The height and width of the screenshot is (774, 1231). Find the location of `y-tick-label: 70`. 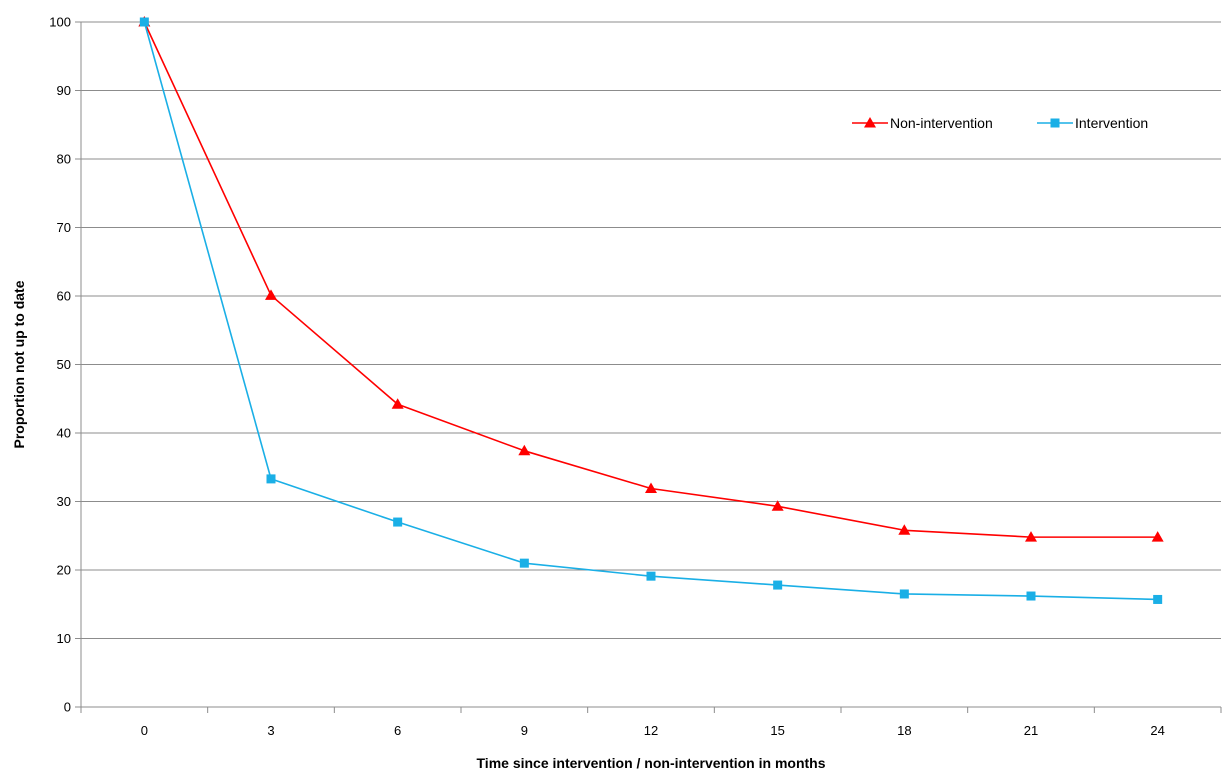

y-tick-label: 70 is located at coordinates (64, 227).